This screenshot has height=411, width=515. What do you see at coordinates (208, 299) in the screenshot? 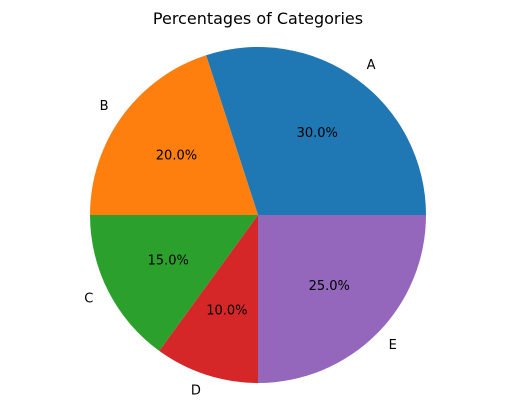
I see `pie-slice-d` at bounding box center [208, 299].